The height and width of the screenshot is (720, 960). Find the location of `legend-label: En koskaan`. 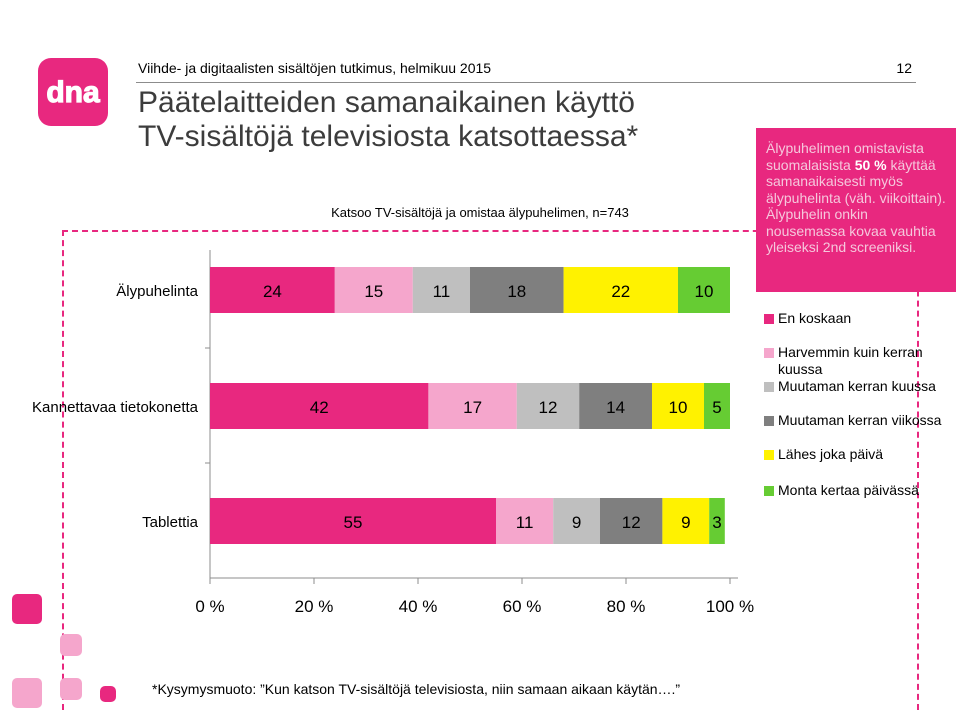

legend-label: En koskaan is located at coordinates (815, 318).